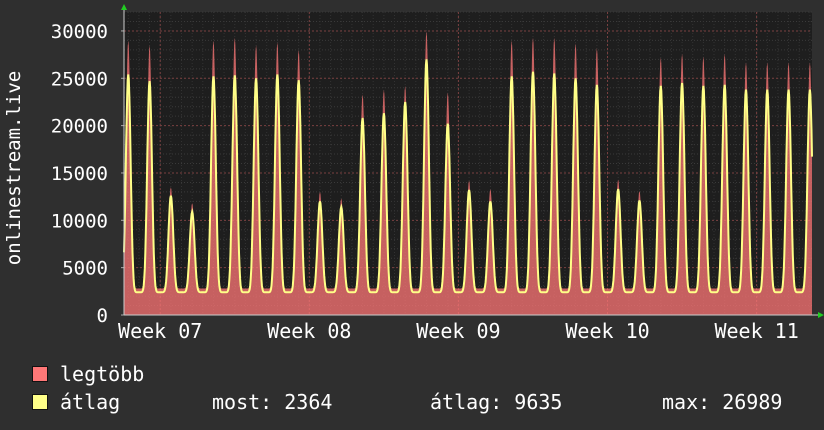 The height and width of the screenshot is (430, 824). What do you see at coordinates (102, 374) in the screenshot?
I see `legend-max-label: legtöbb` at bounding box center [102, 374].